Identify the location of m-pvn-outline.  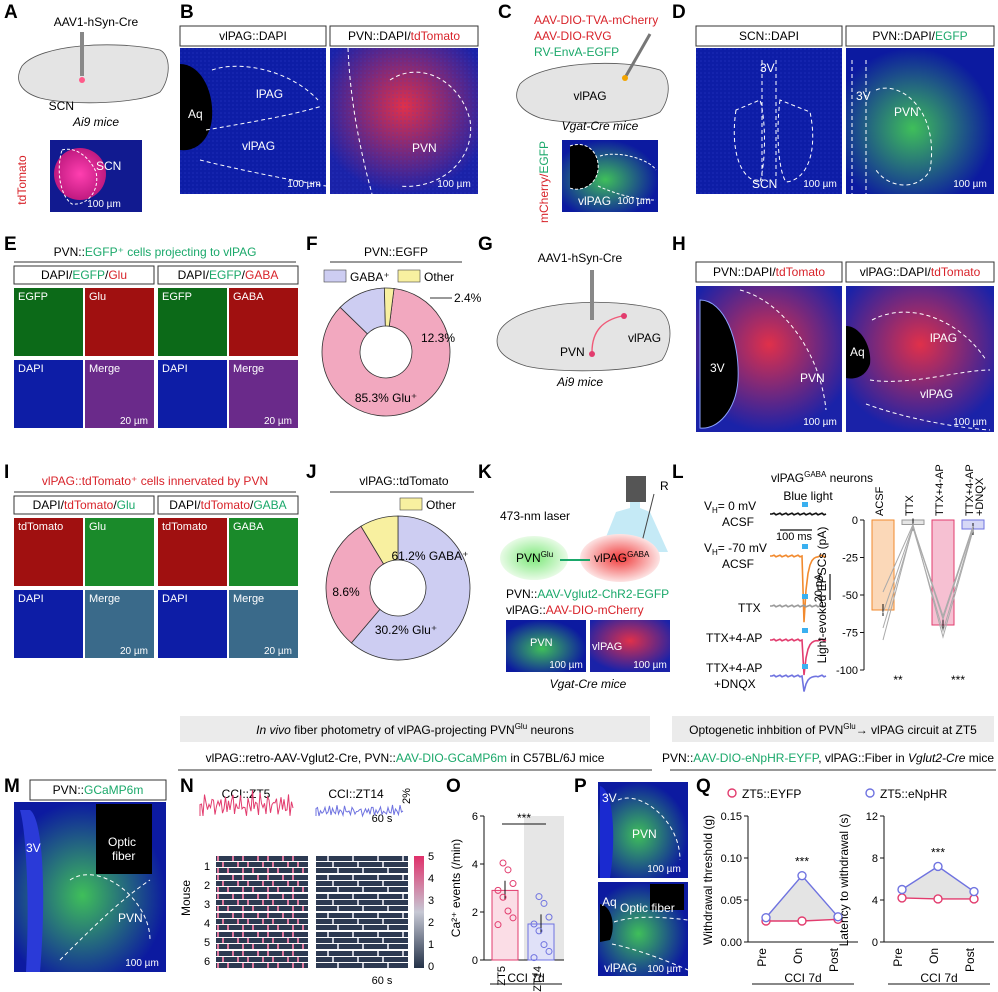
(105, 917).